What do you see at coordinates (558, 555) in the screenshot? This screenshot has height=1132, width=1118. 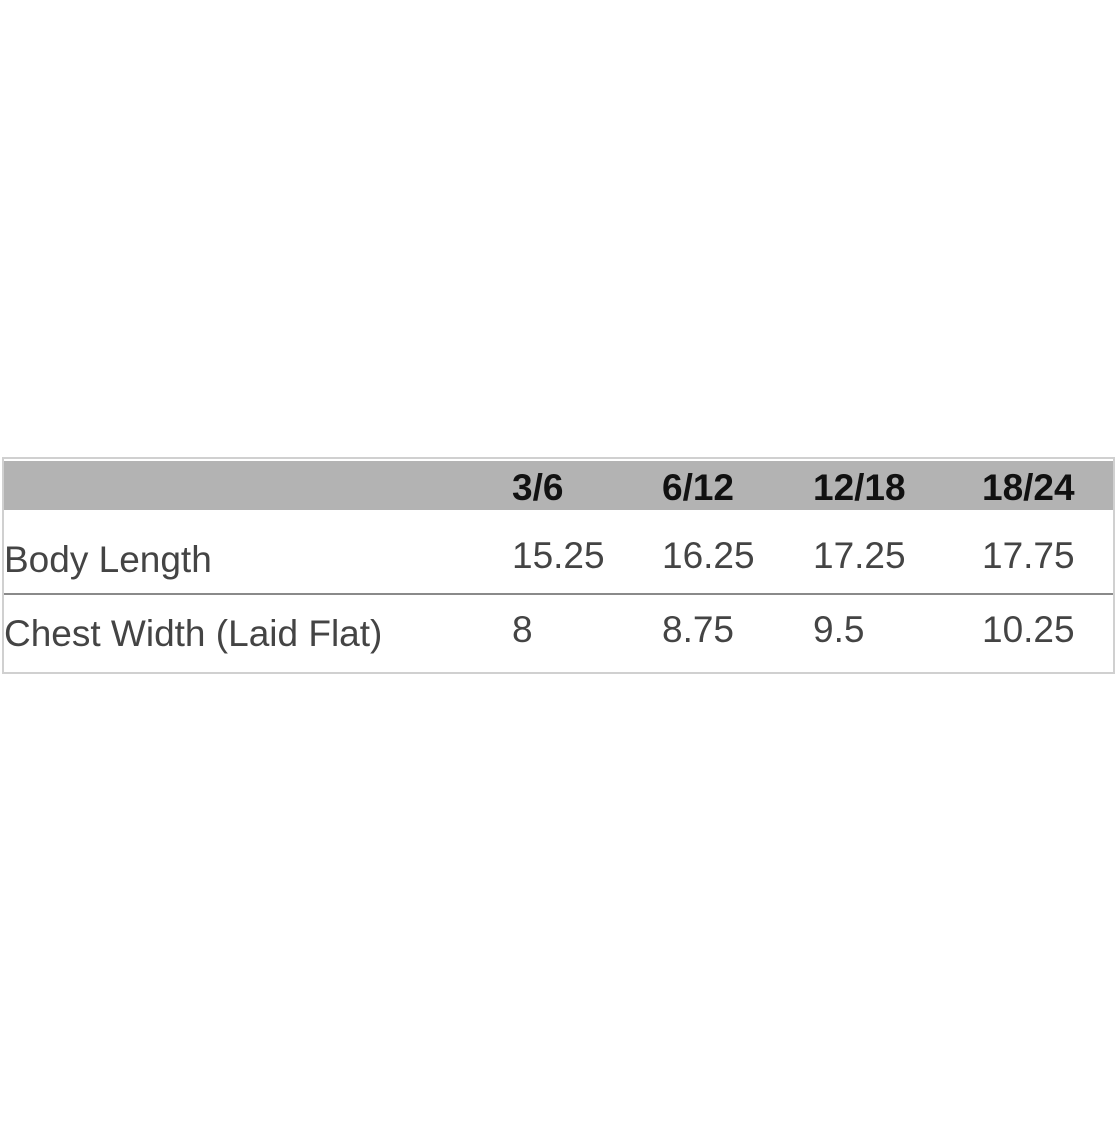 I see `cell-value: 15.25` at bounding box center [558, 555].